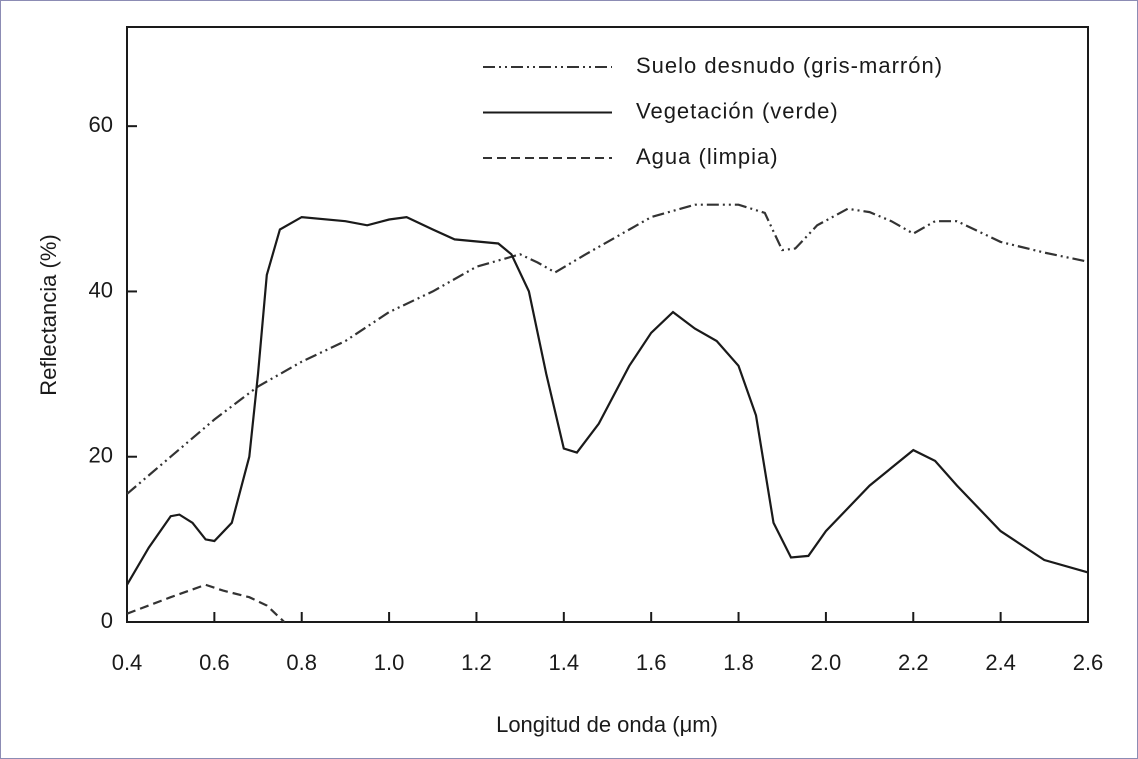  What do you see at coordinates (913, 662) in the screenshot?
I see `x-tick-label: 2.2` at bounding box center [913, 662].